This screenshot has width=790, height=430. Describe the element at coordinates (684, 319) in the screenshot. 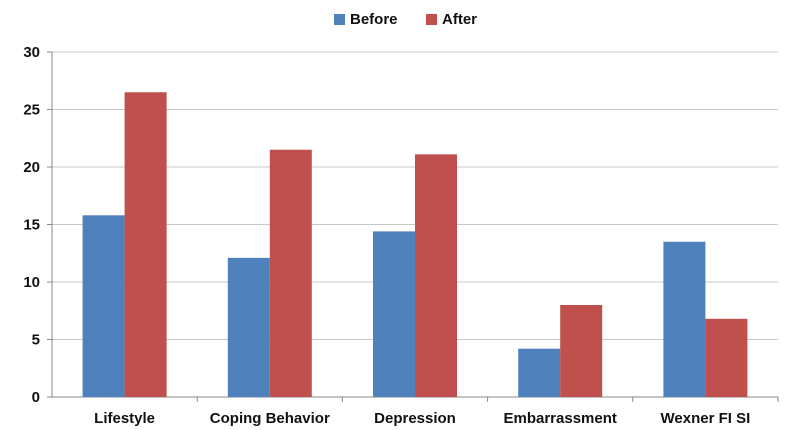

I see `bar-before-wexner-fi-si` at that location.